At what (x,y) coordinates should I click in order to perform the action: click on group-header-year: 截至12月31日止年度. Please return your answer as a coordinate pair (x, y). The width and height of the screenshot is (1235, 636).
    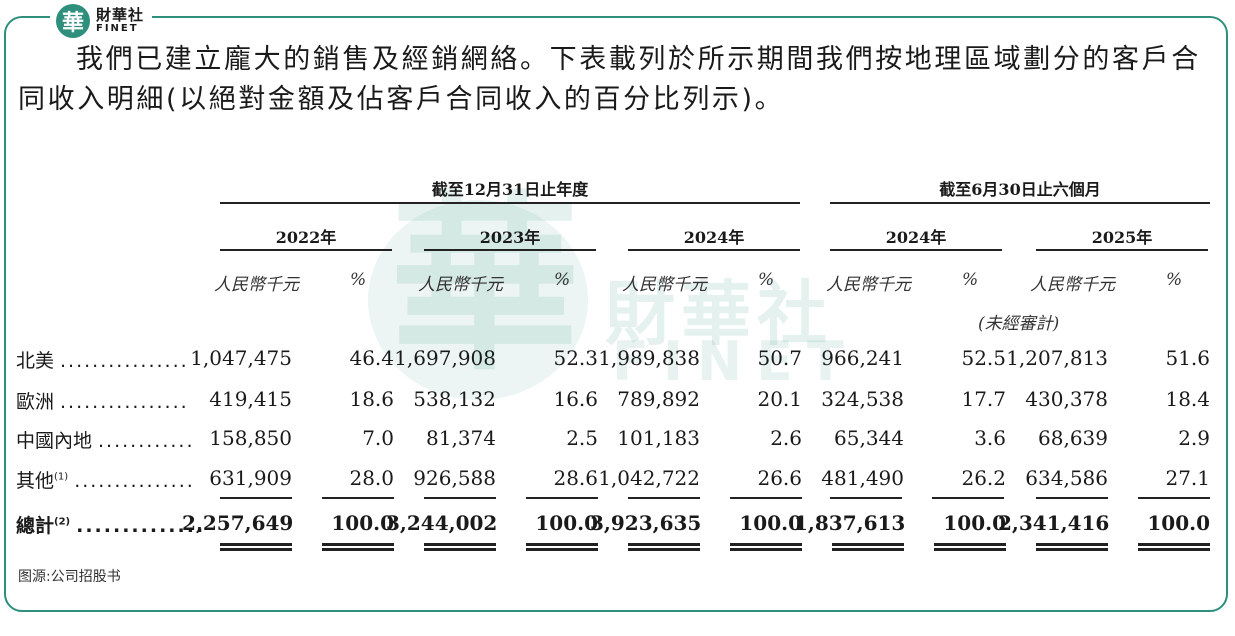
    Looking at the image, I should click on (510, 189).